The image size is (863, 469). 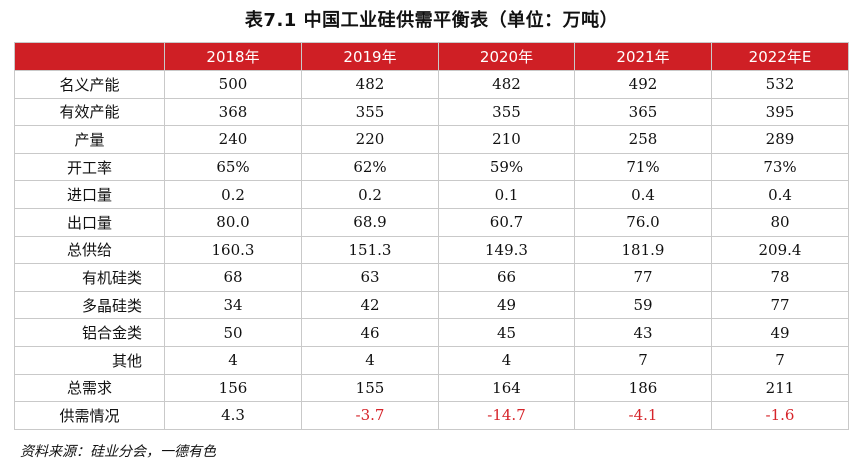 I want to click on table-row: 进口量 0.2 0.2 0.1 0.4 0.4, so click(x=431, y=194).